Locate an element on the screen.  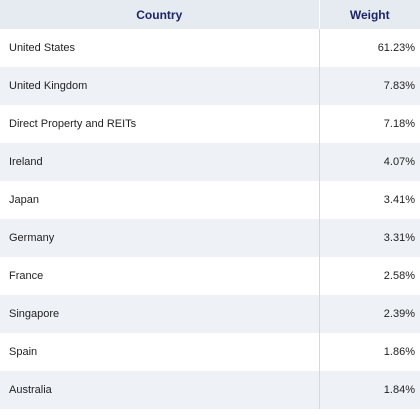
table-row: Ireland 4.07% is located at coordinates (210, 162).